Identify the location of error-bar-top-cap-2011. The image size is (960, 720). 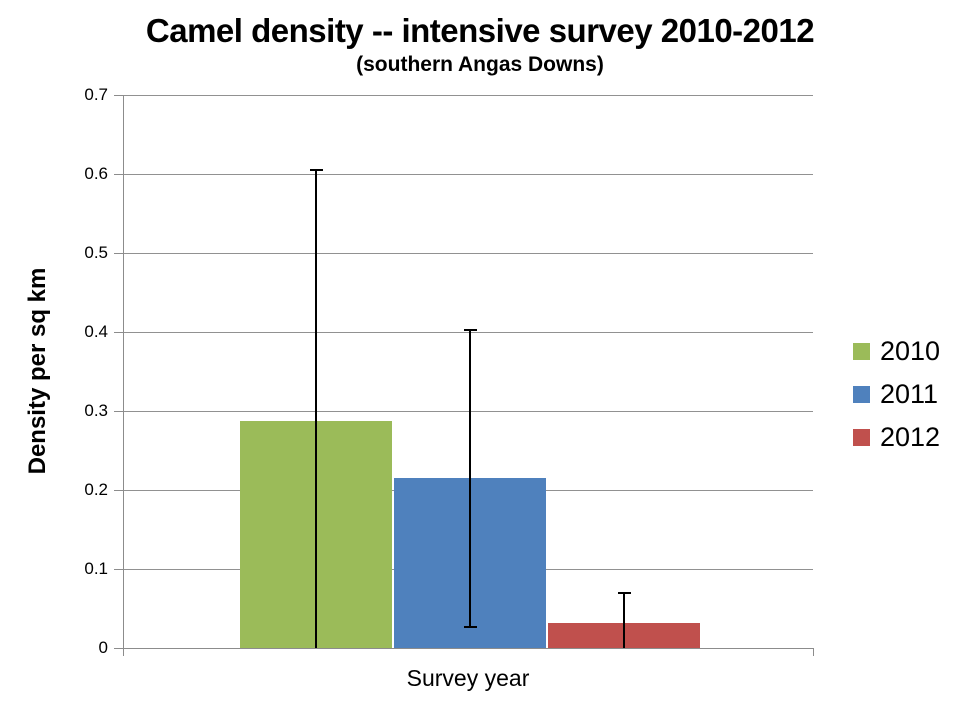
(470, 329).